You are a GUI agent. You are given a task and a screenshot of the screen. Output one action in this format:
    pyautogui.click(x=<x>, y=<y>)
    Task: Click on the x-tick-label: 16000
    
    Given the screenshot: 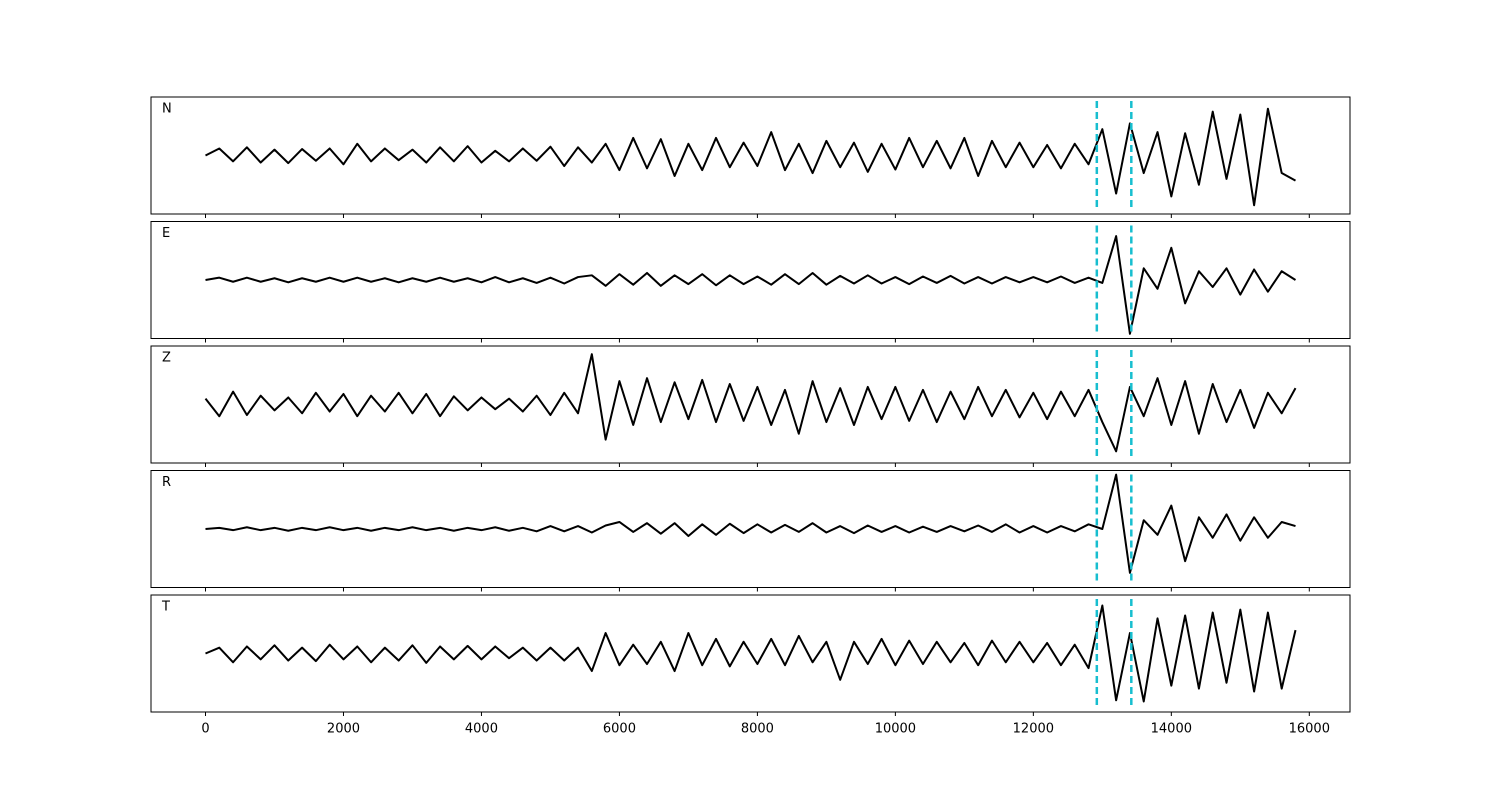 What is the action you would take?
    pyautogui.click(x=1309, y=729)
    